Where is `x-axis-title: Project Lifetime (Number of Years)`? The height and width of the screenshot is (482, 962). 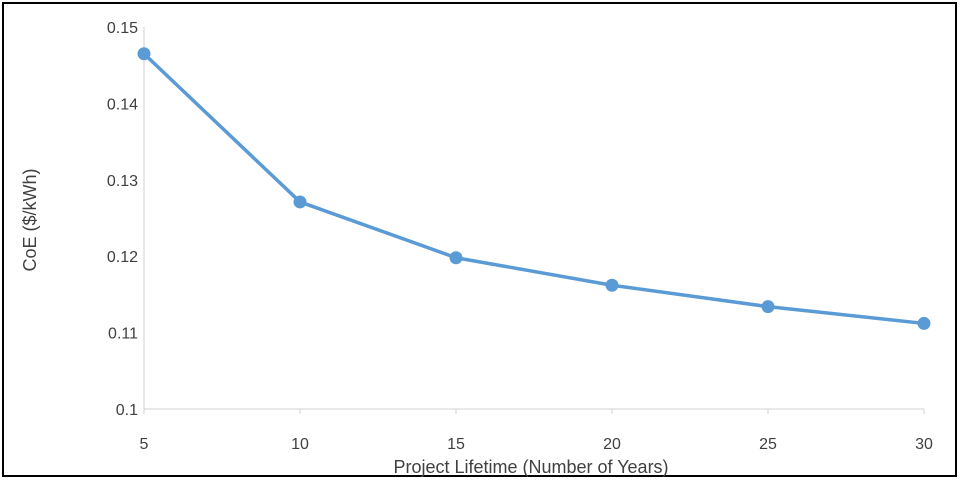 x-axis-title: Project Lifetime (Number of Years) is located at coordinates (530, 467).